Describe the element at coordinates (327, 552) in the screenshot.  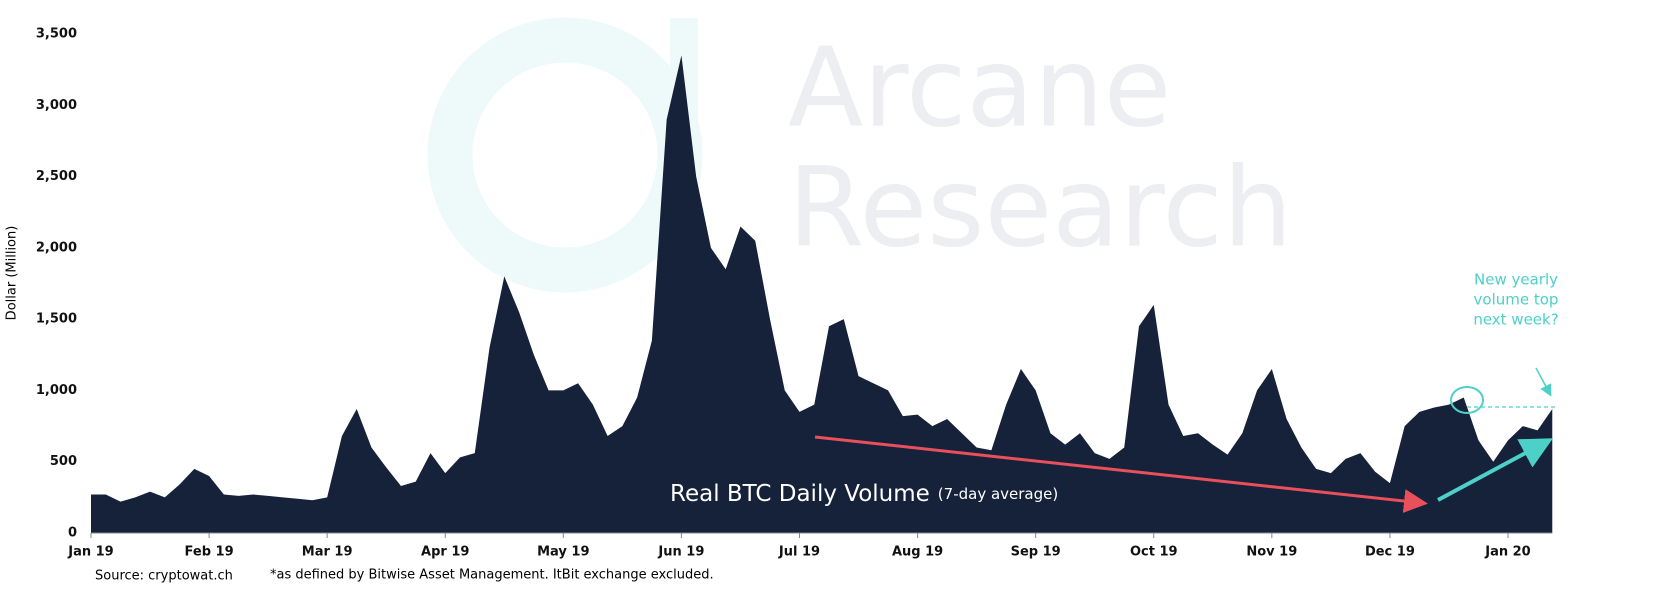
I see `x-tick-label: Mar 19` at that location.